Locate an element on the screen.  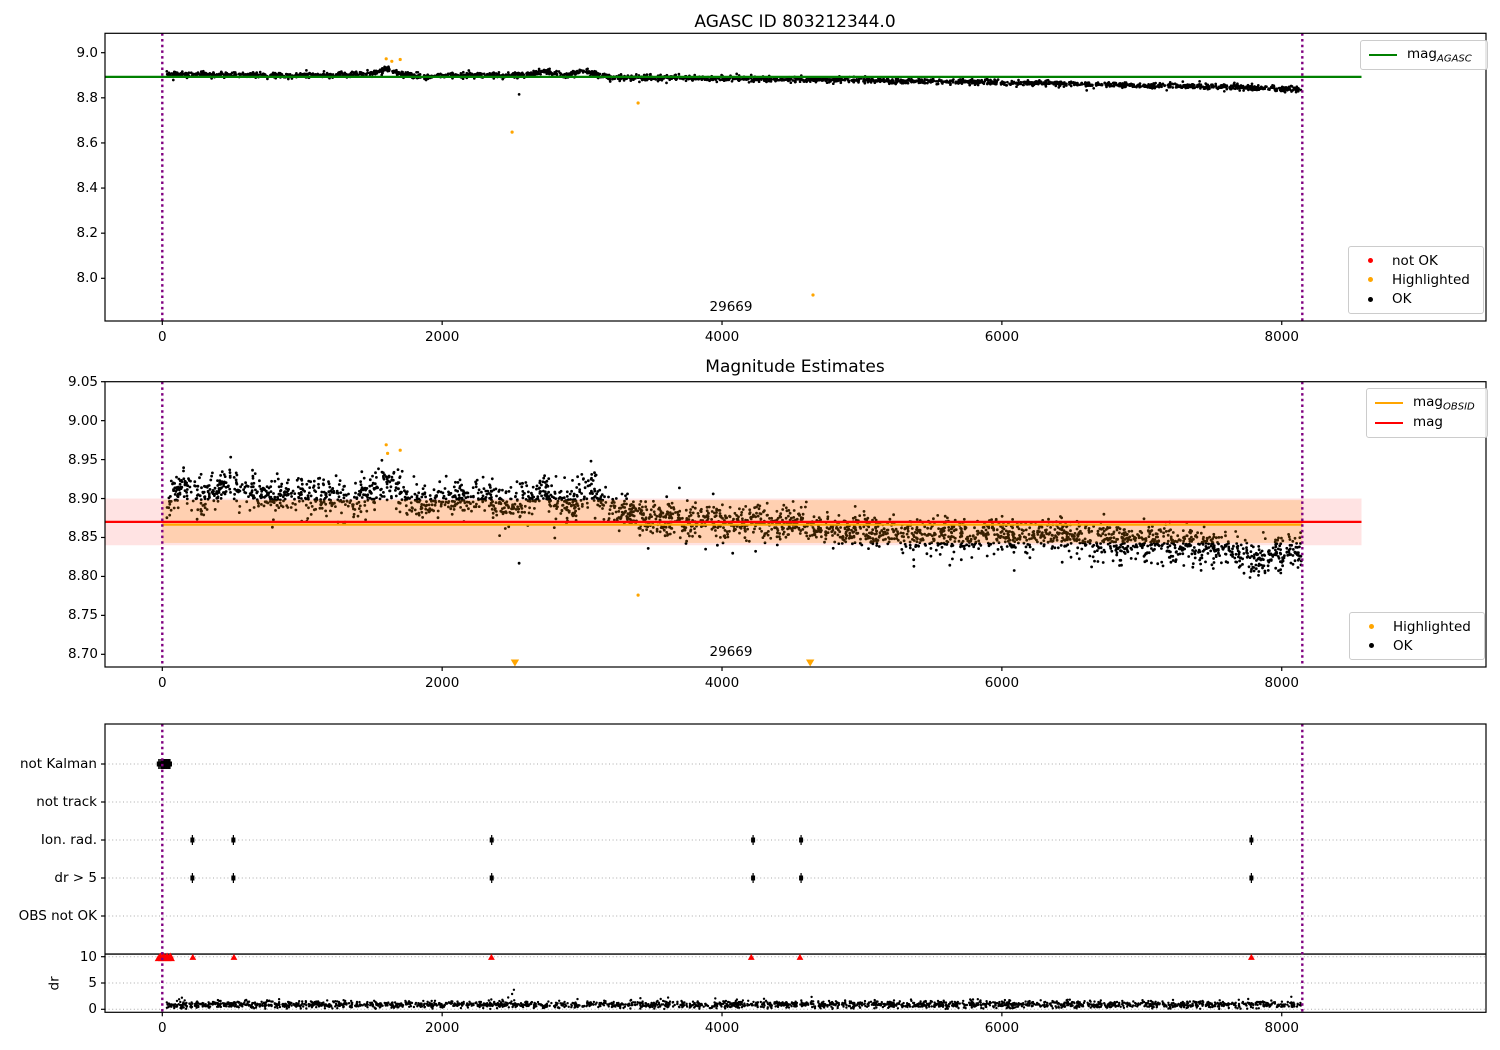
middle-plot-title: Magnitude Estimates is located at coordinates (795, 367).